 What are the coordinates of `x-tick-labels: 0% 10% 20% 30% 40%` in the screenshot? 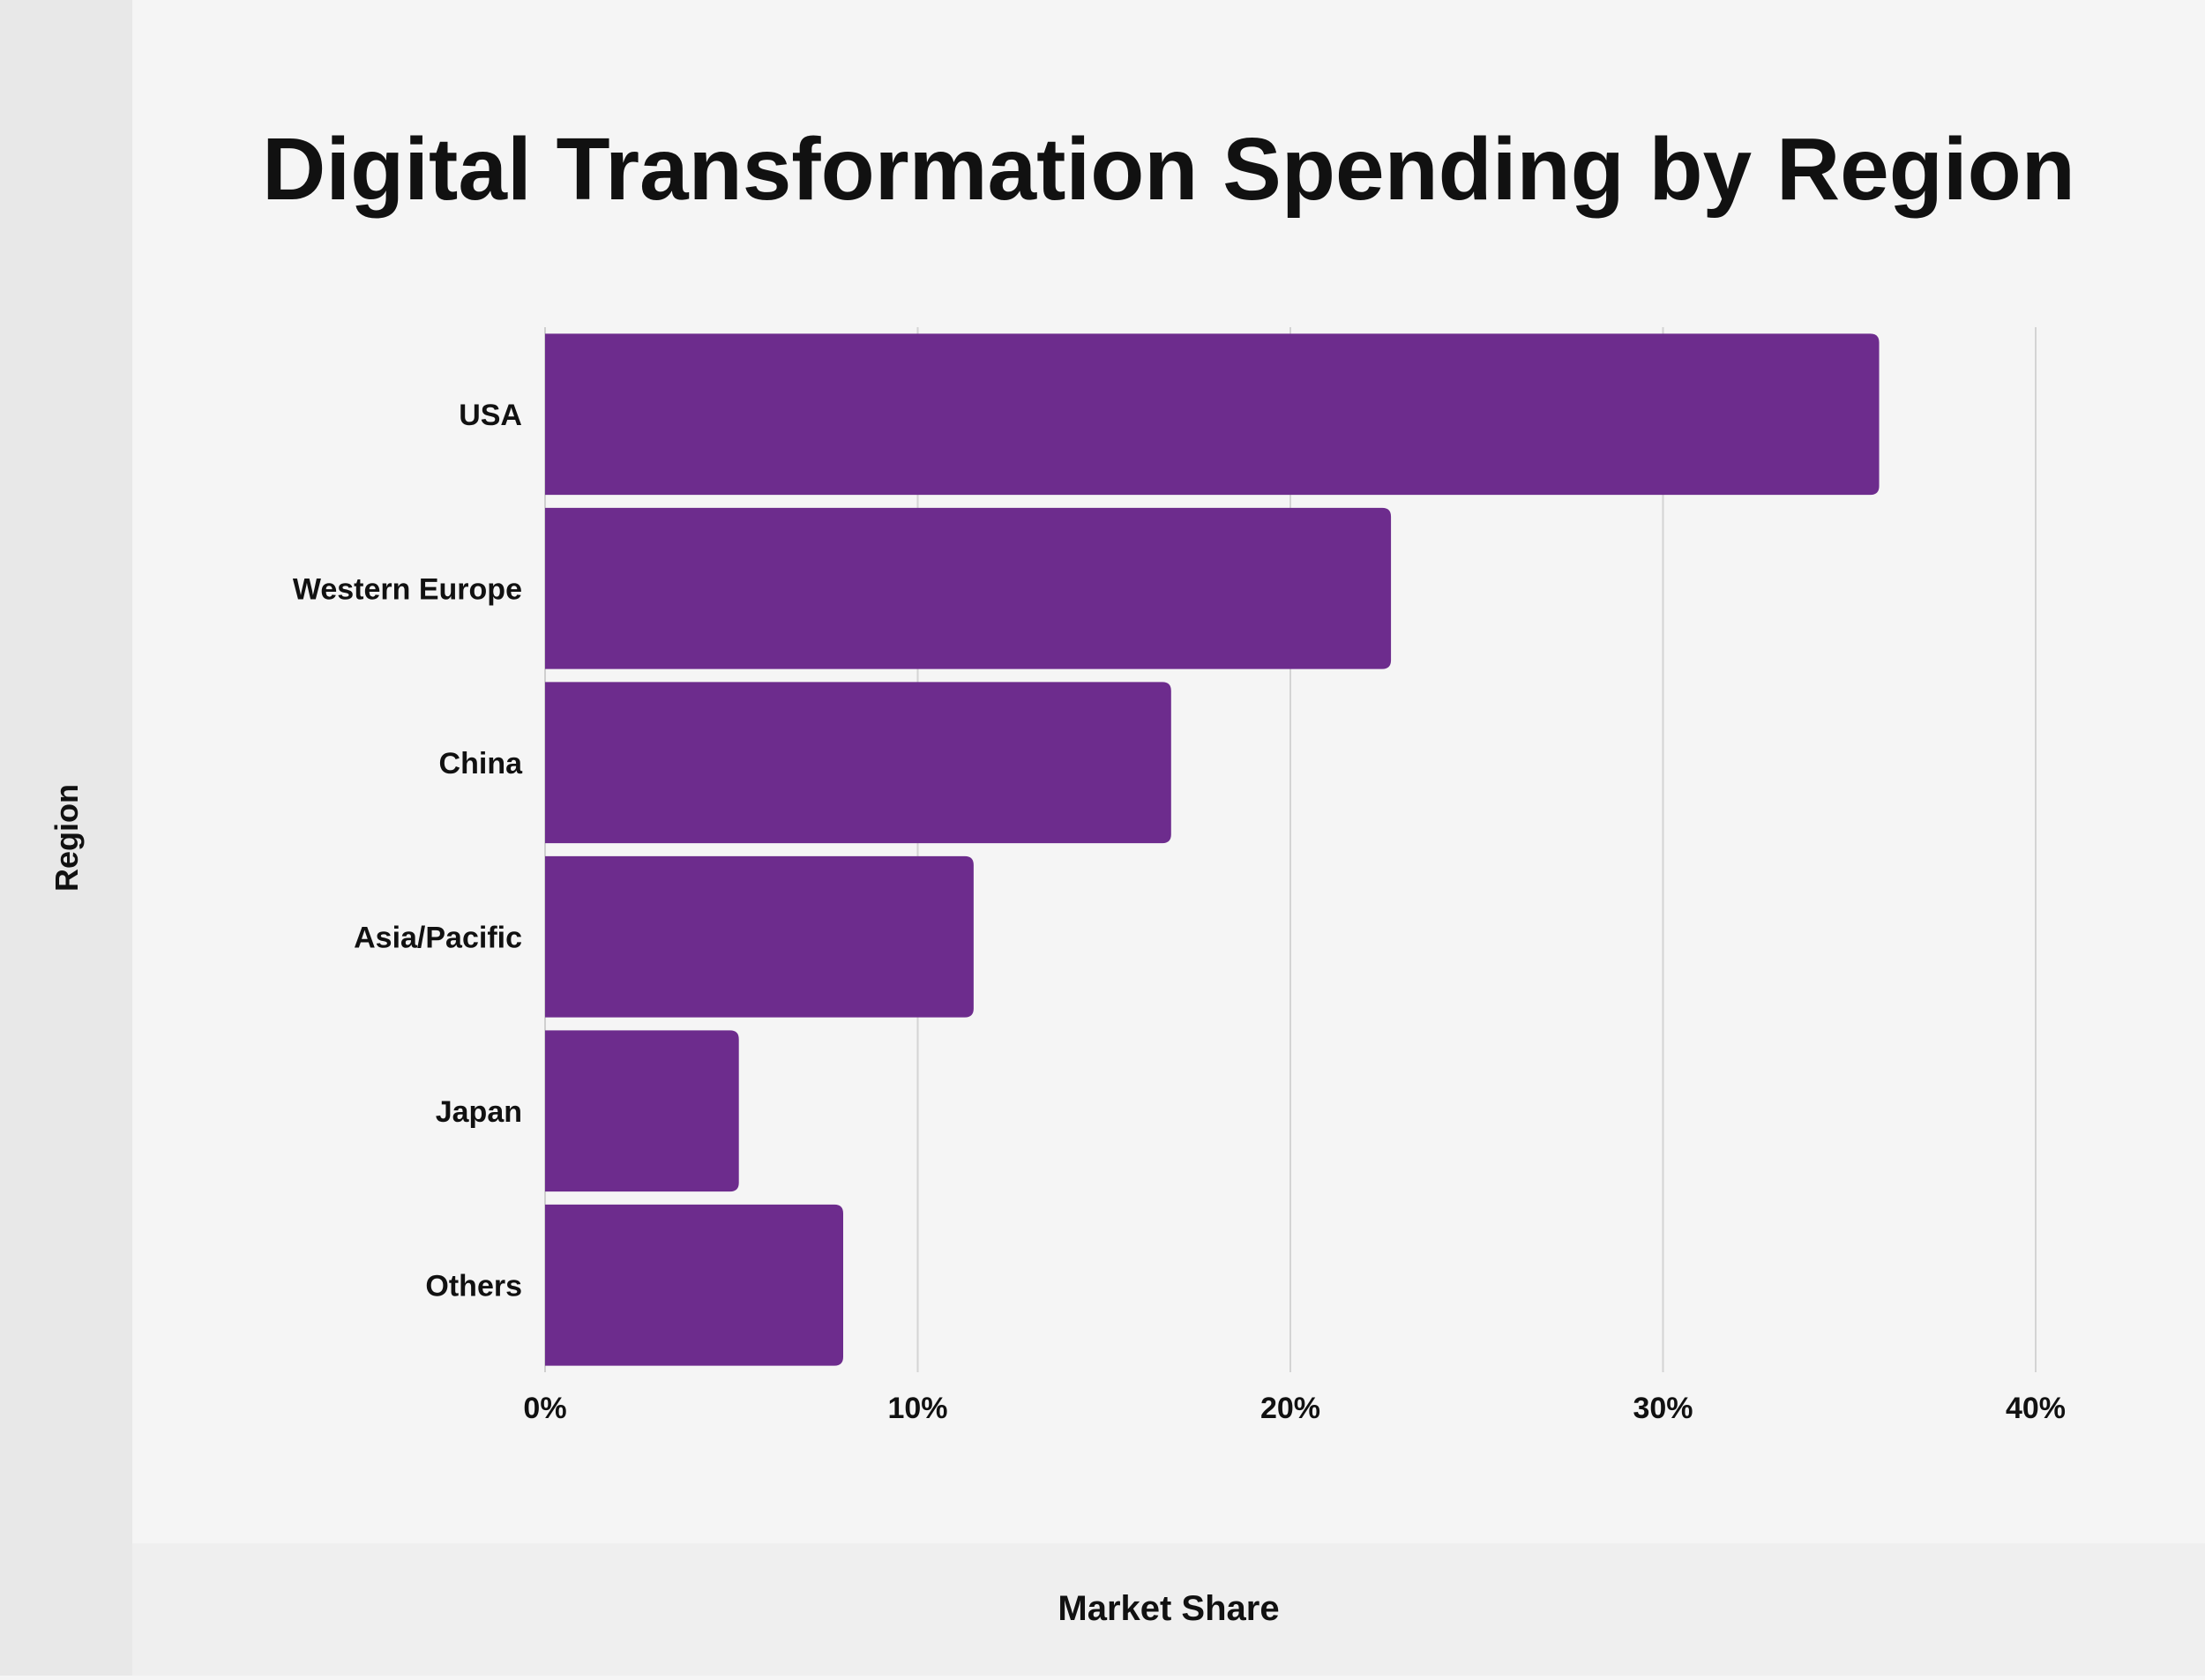 It's located at (1294, 1408).